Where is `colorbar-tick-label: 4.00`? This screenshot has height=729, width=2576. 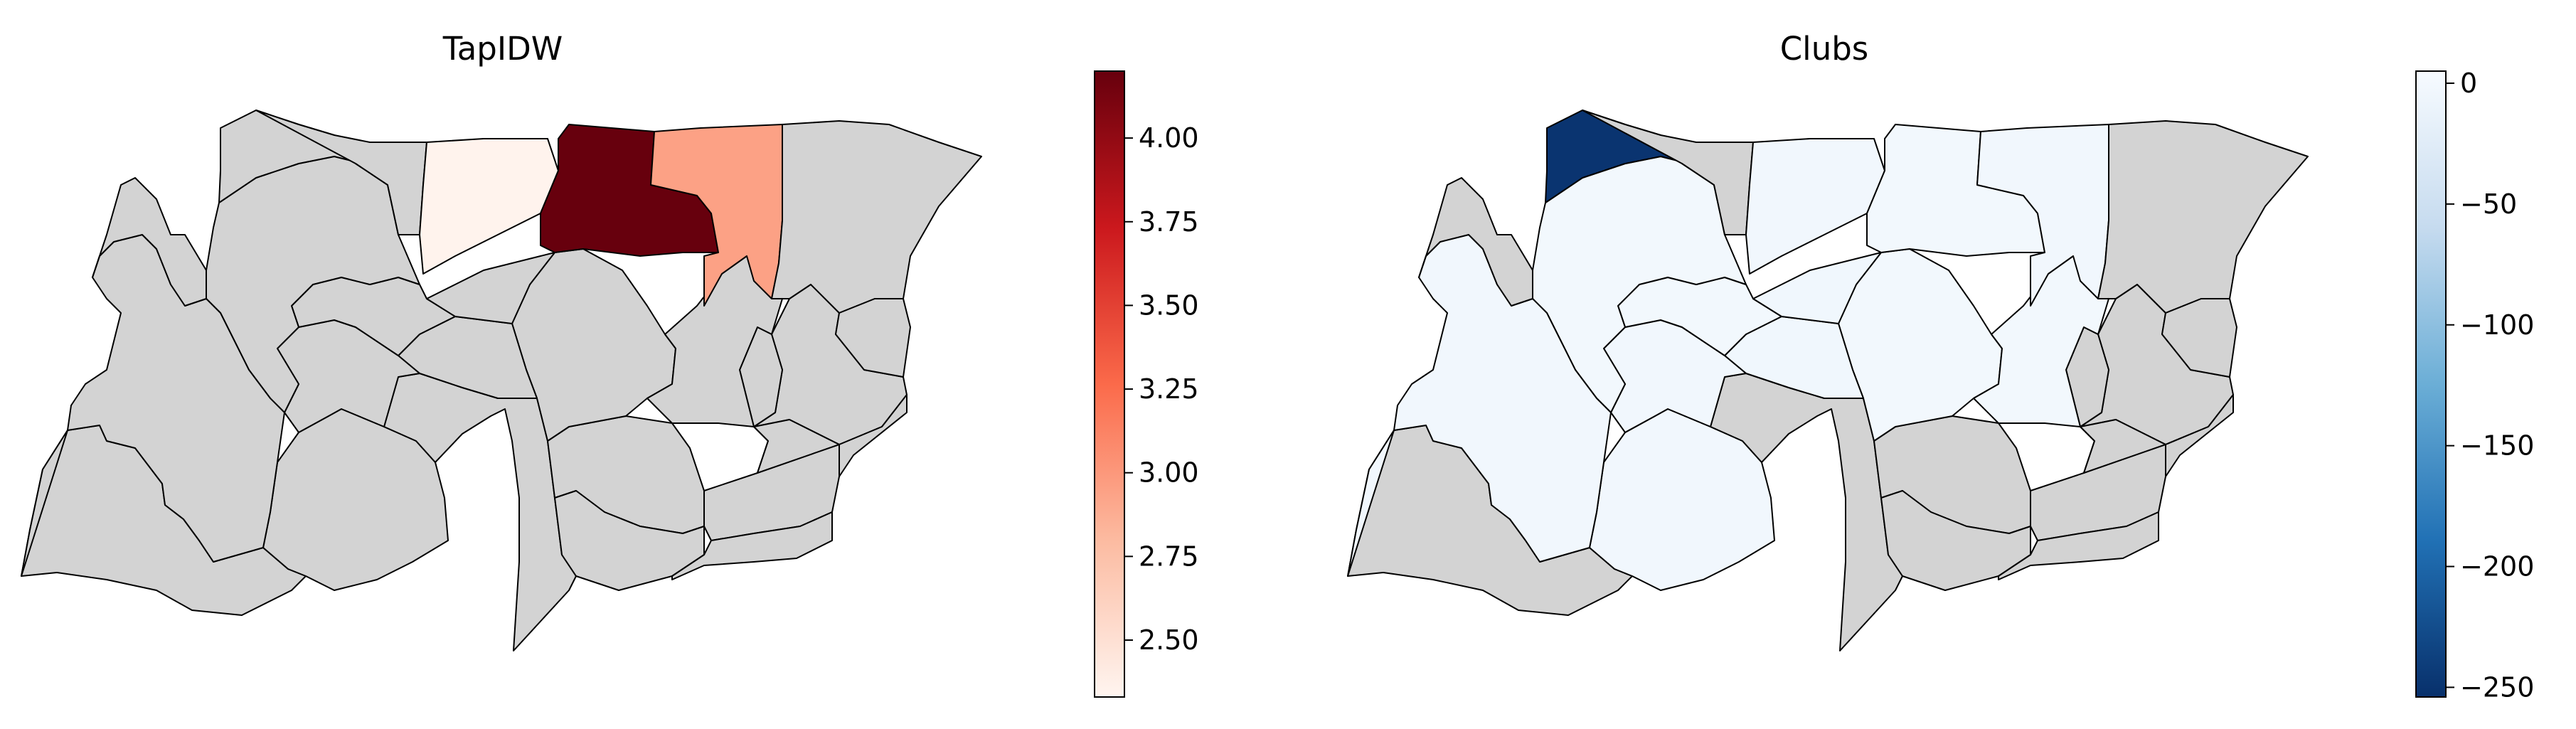
colorbar-tick-label: 4.00 is located at coordinates (1169, 138).